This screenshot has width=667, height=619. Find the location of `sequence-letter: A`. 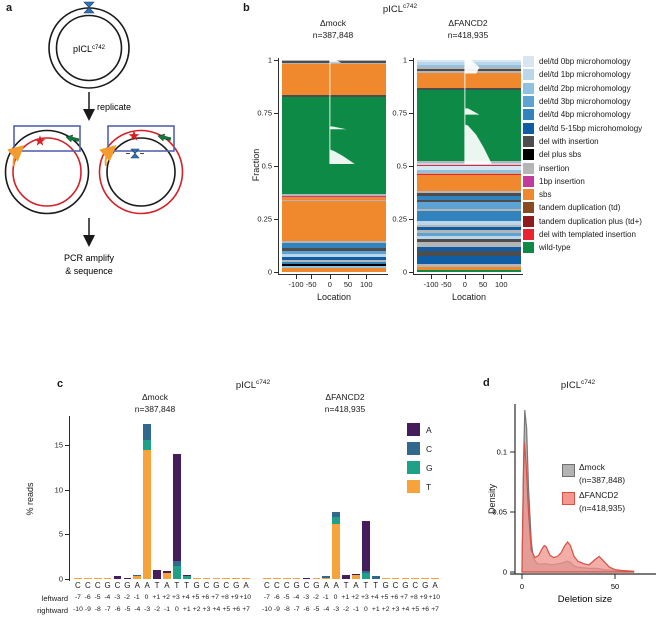

sequence-letter: A is located at coordinates (137, 585).